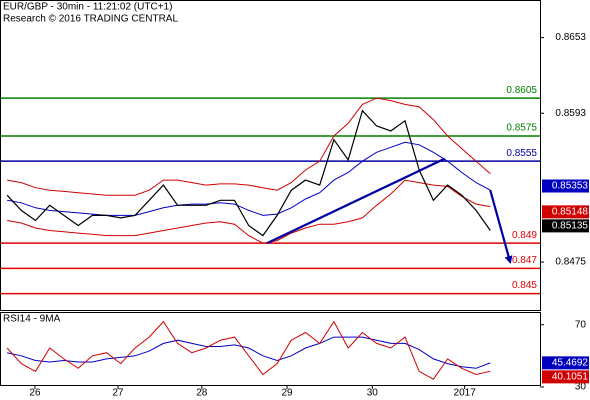 This screenshot has width=590, height=400. I want to click on x-tick-label: 28, so click(202, 393).